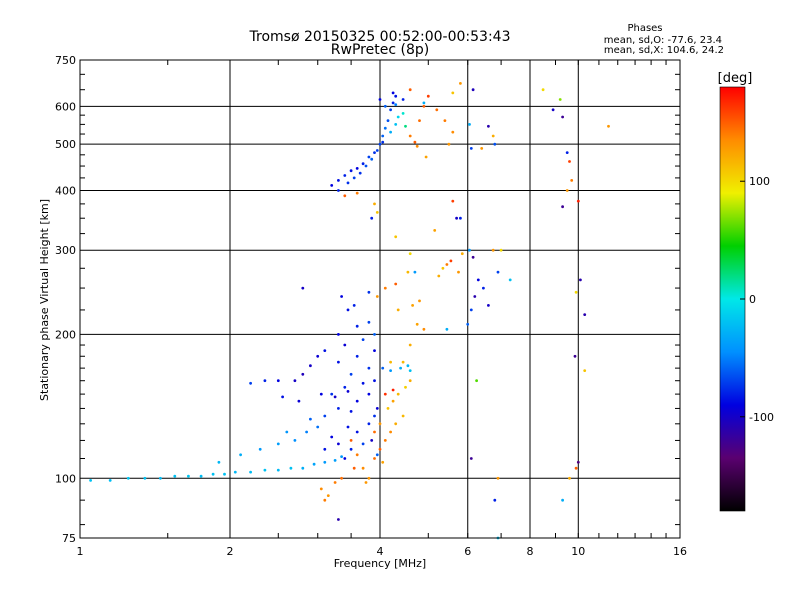  What do you see at coordinates (44, 300) in the screenshot?
I see `y-axis-label: Stationary phase Virtual Height [km]` at bounding box center [44, 300].